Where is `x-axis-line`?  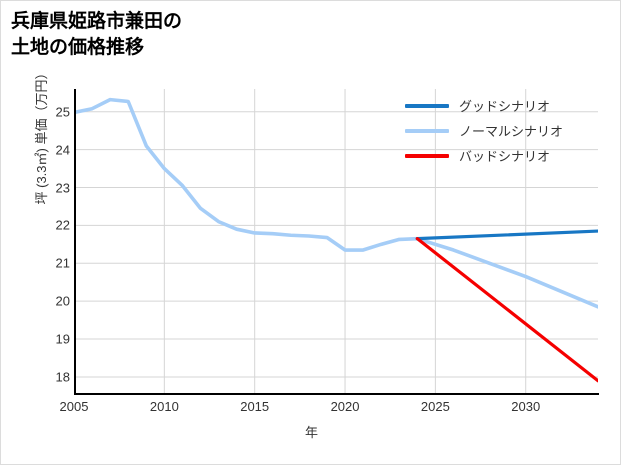 x-axis-line is located at coordinates (336, 394).